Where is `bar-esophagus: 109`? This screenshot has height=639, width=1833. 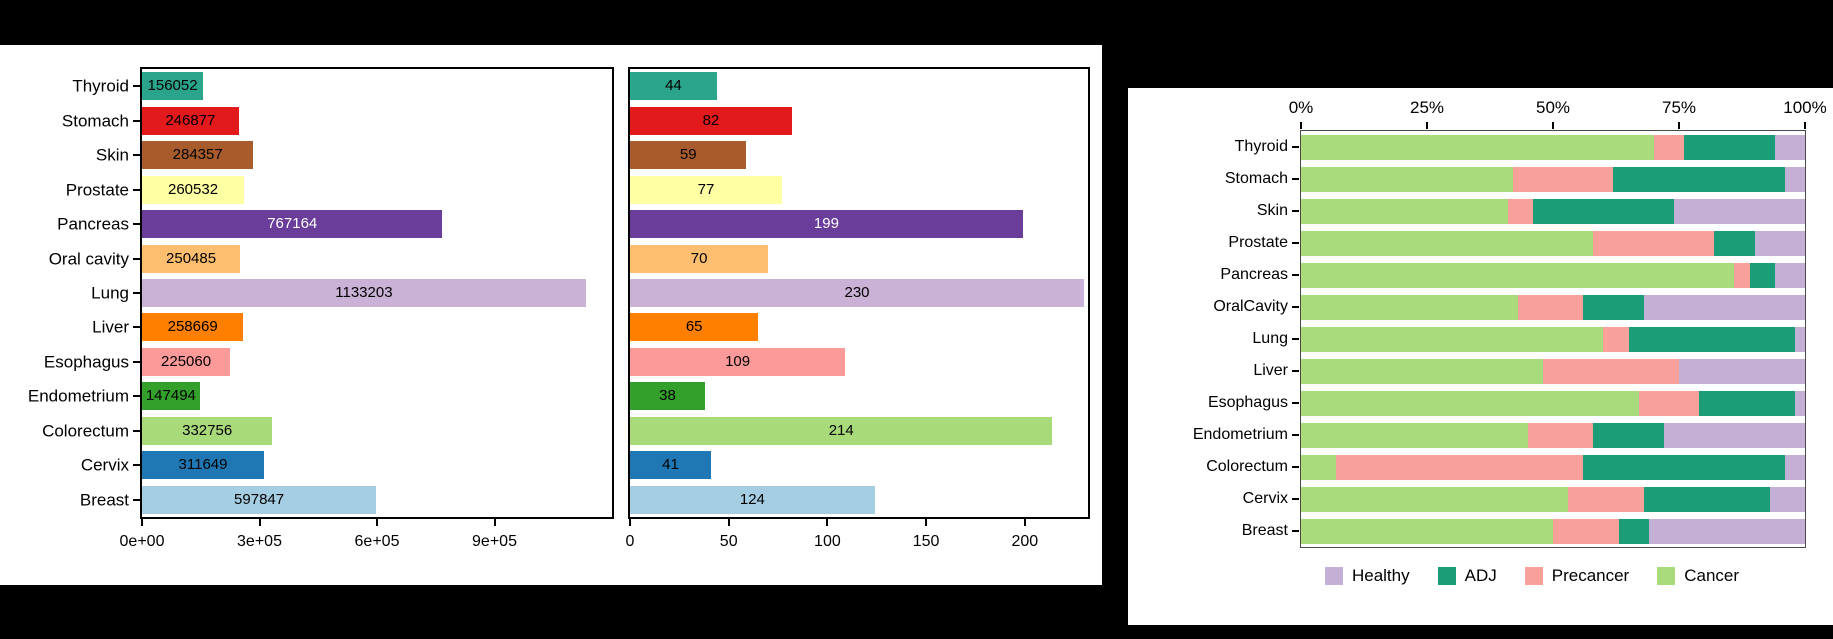
bar-esophagus: 109 is located at coordinates (738, 361).